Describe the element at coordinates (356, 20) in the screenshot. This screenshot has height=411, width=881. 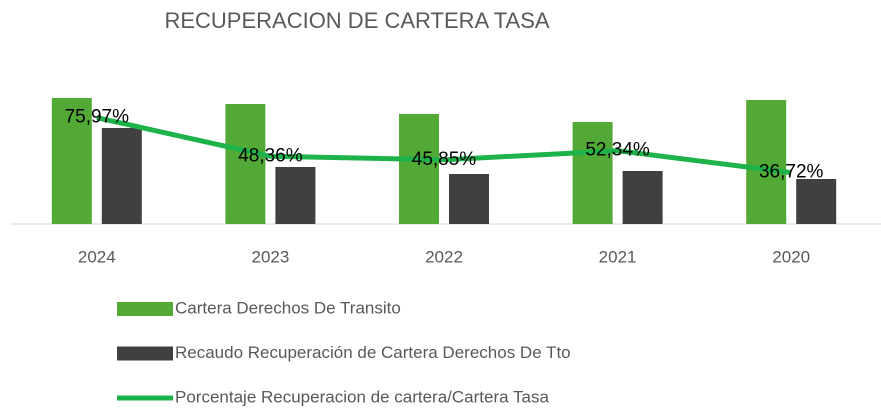
I see `chart-title: RECUPERACION DE CARTERA TASA` at that location.